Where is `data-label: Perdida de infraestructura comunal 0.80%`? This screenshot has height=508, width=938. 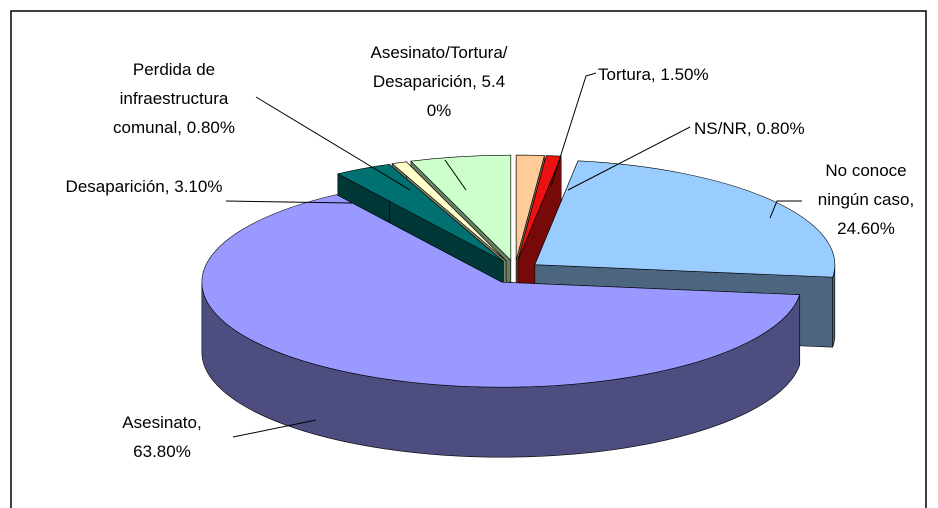 data-label: Perdida de infraestructura comunal 0.80% is located at coordinates (174, 98).